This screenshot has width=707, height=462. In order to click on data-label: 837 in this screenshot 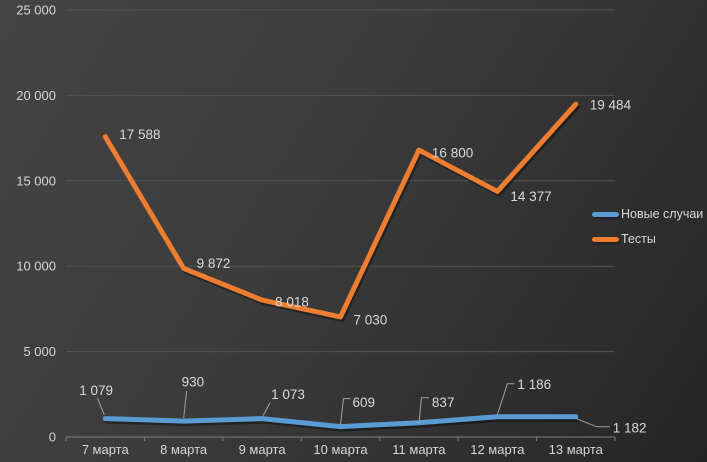, I will do `click(443, 402)`.